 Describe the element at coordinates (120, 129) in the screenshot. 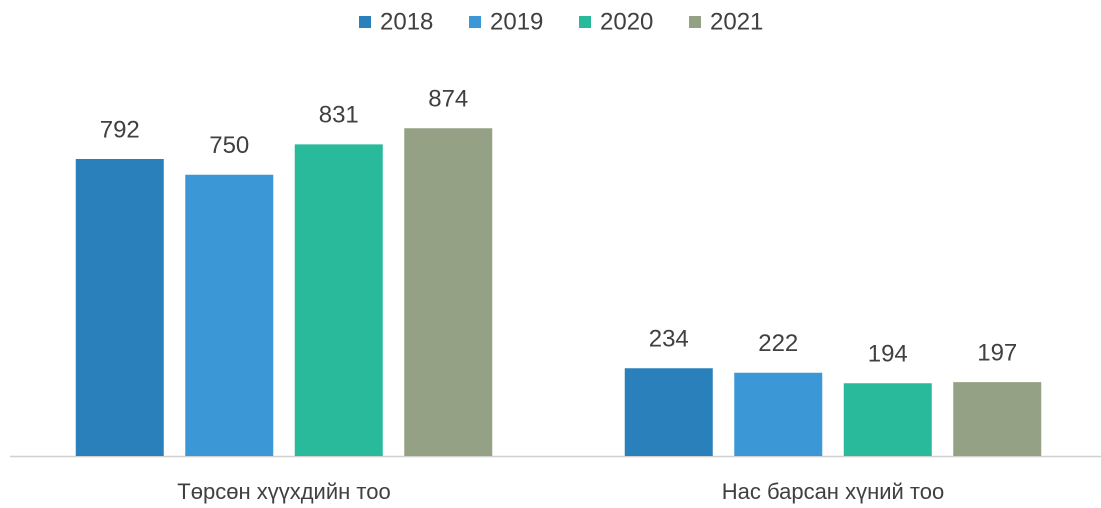

I see `data-label: 792` at that location.